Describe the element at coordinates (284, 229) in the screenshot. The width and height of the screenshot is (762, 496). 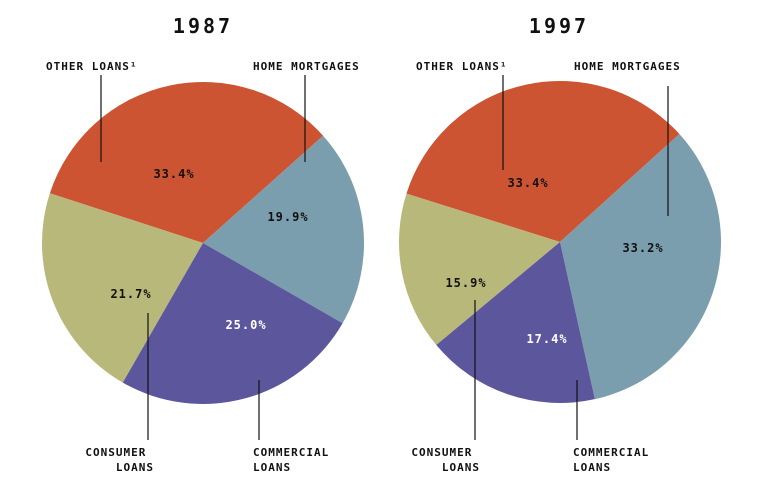
I see `slice-home-mortgages-1987` at that location.